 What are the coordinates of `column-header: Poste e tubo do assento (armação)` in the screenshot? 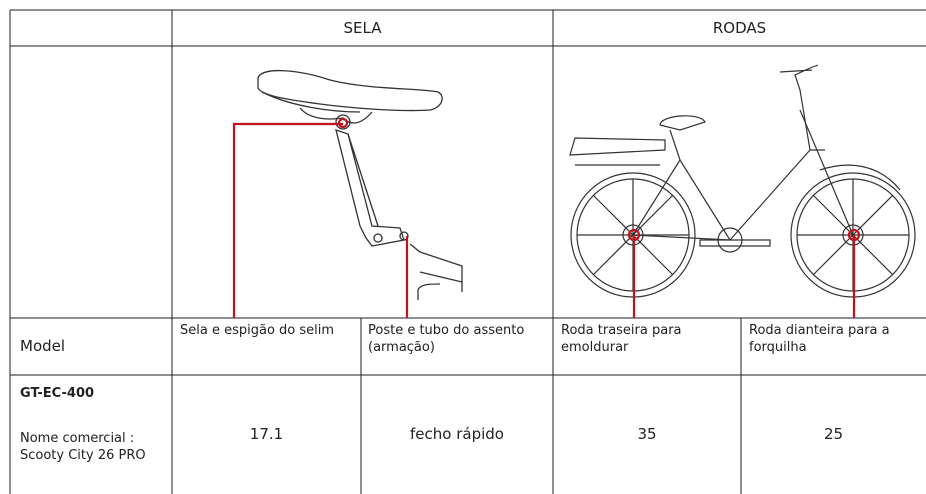 It's located at (446, 339).